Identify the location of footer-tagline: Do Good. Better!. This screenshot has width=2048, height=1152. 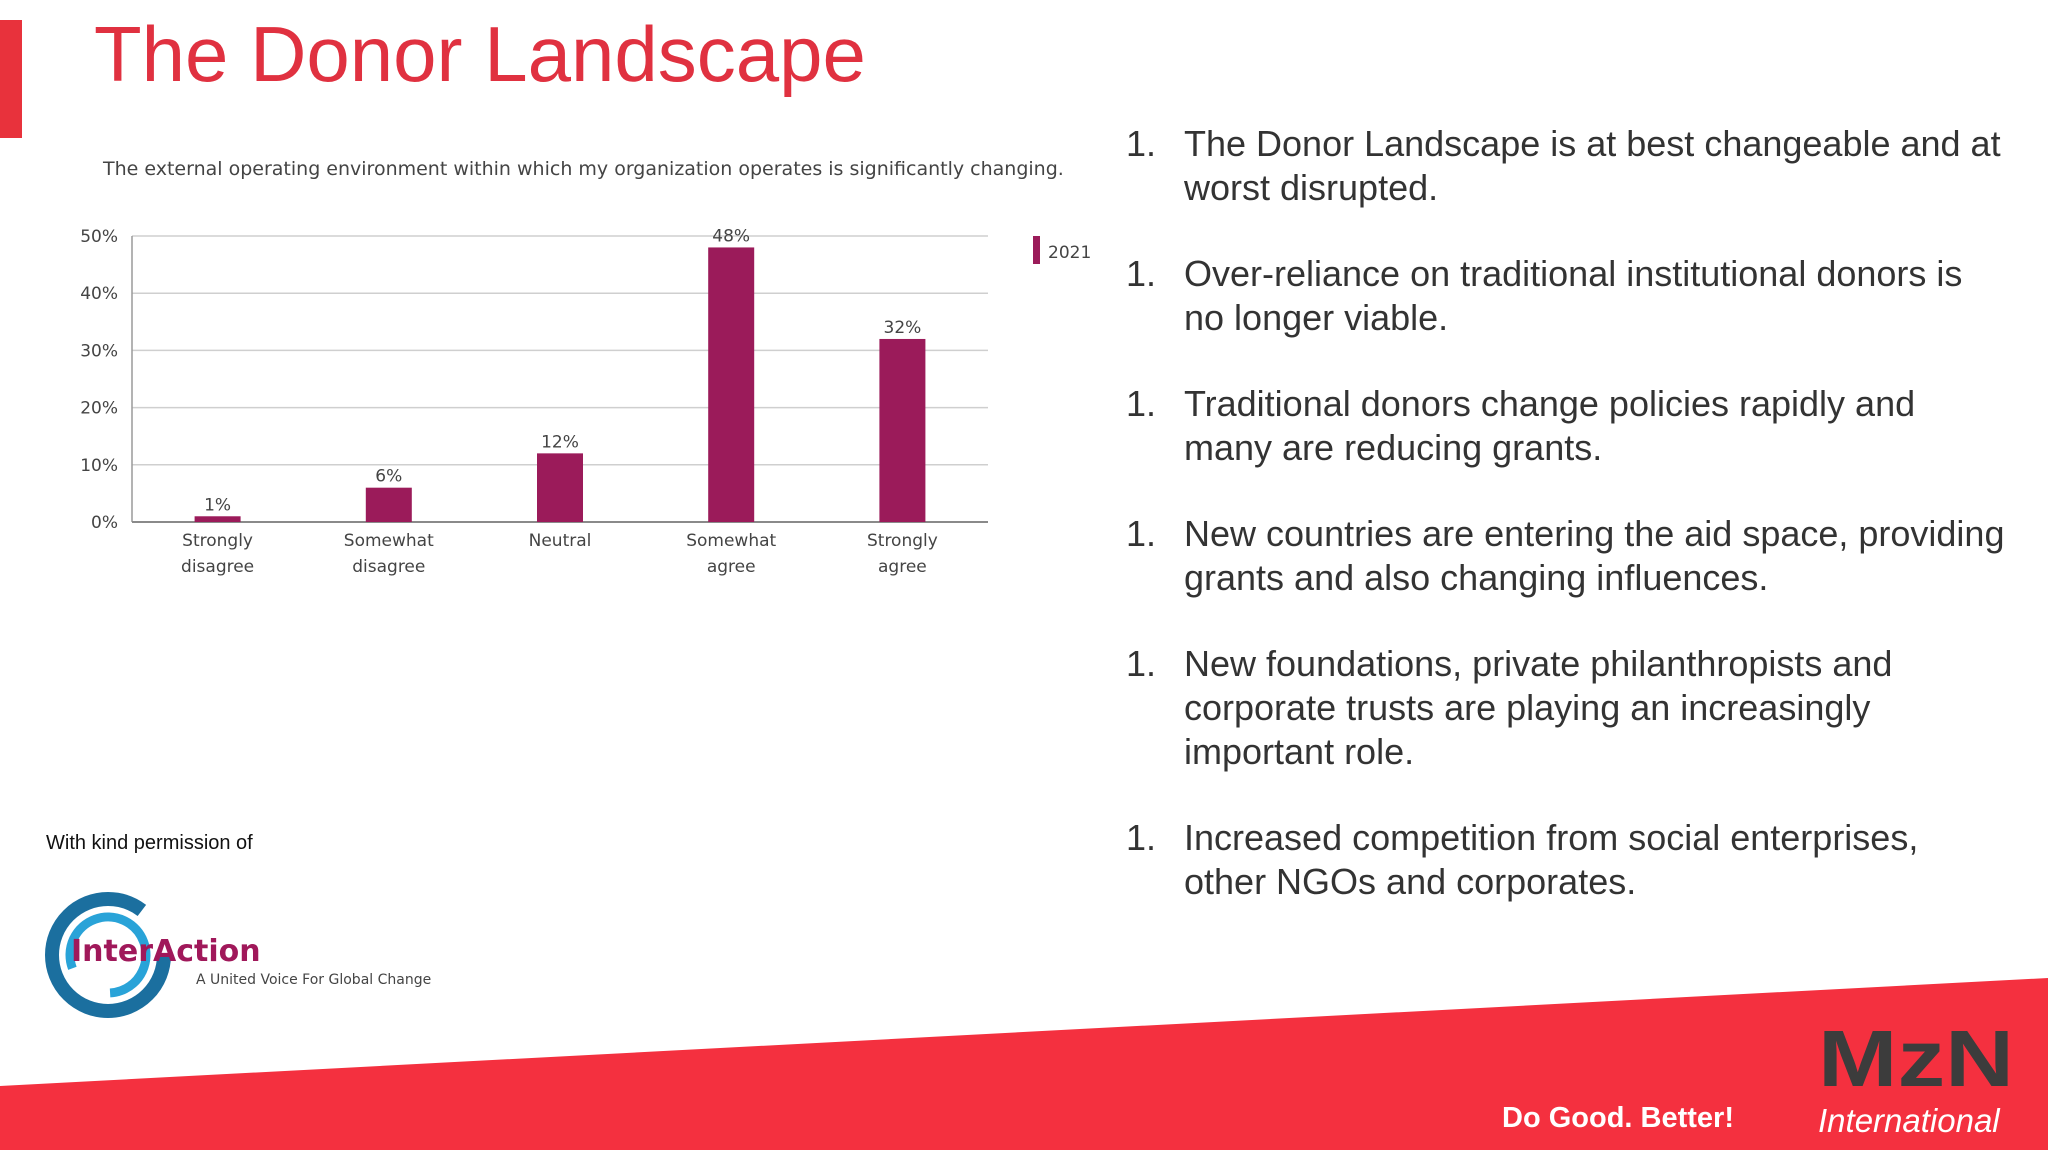
(1618, 1118).